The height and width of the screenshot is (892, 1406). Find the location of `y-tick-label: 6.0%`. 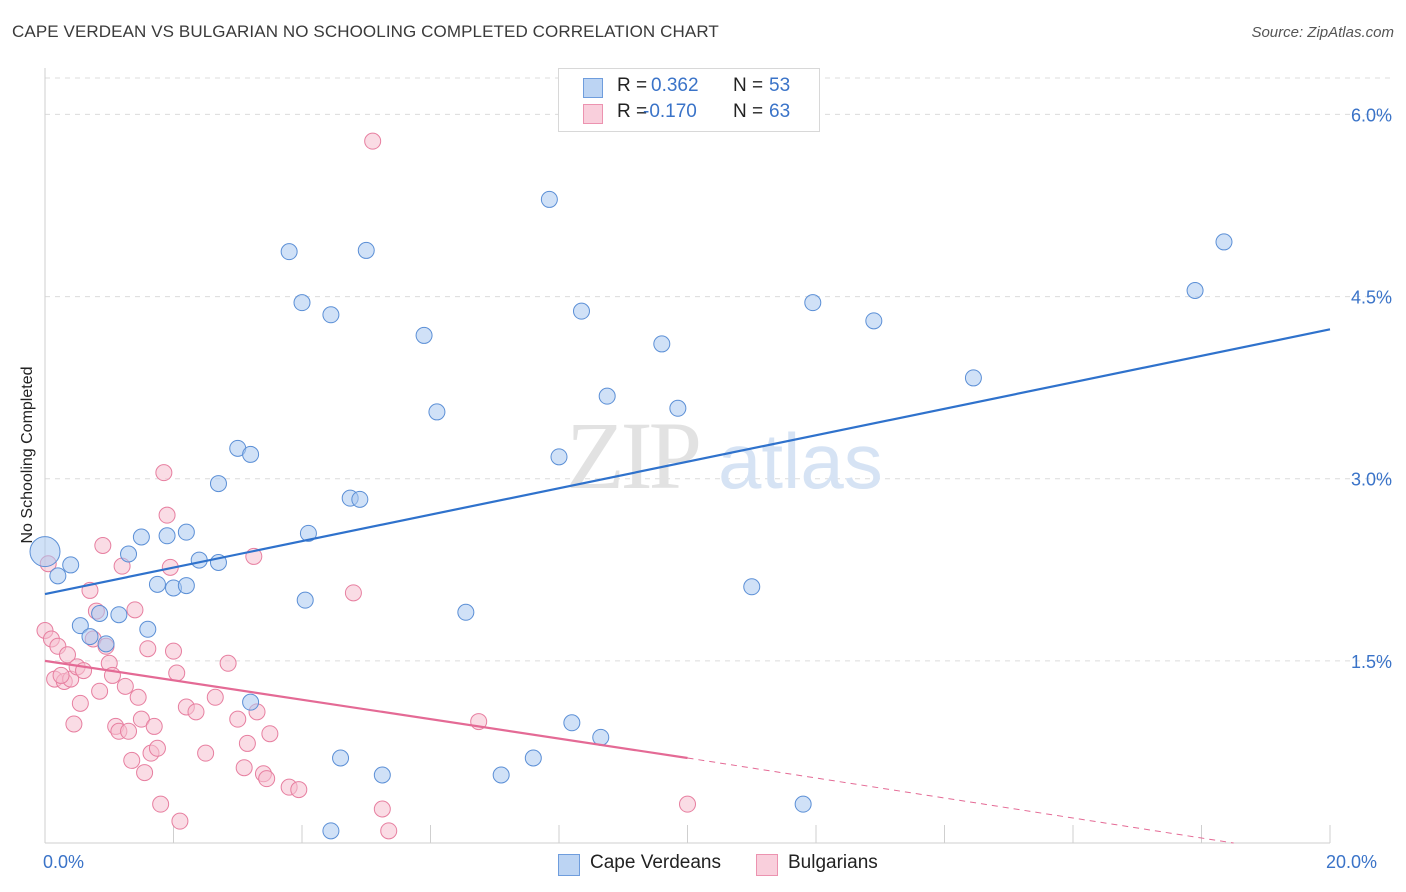

y-tick-label: 6.0% is located at coordinates (1371, 115).